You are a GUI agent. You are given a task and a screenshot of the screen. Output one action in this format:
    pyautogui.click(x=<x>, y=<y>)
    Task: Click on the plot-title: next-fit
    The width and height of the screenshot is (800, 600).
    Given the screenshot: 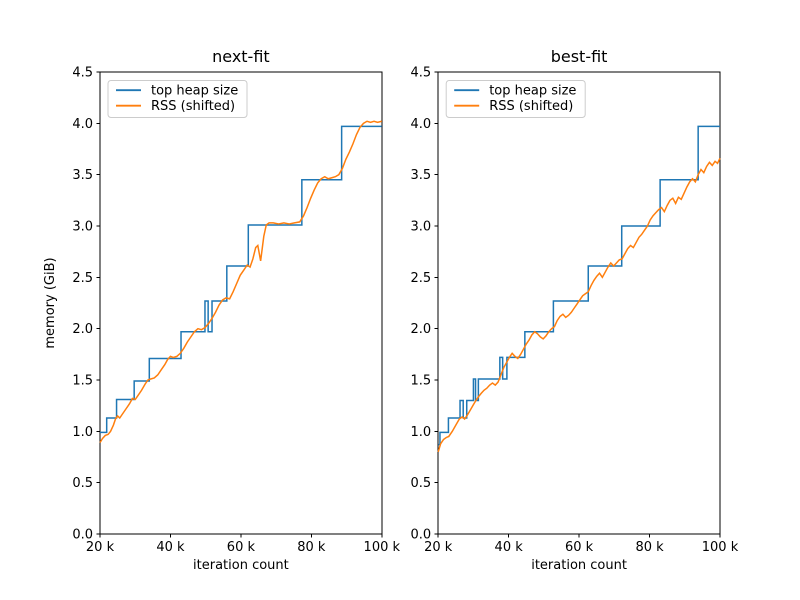 What is the action you would take?
    pyautogui.click(x=241, y=56)
    